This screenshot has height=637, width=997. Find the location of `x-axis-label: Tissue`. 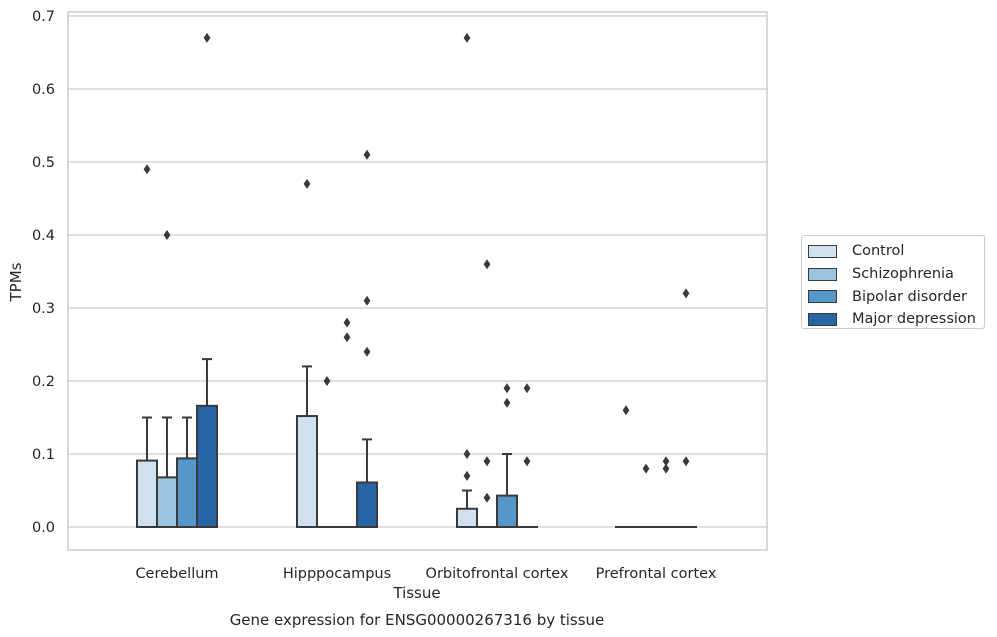

x-axis-label: Tissue is located at coordinates (416, 593).